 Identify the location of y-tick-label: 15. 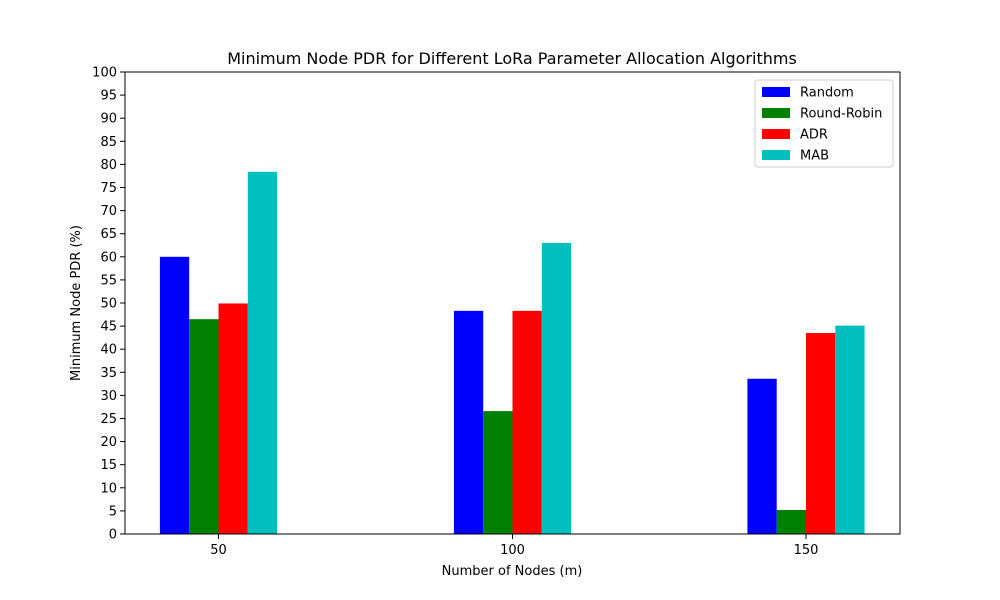
(108, 465).